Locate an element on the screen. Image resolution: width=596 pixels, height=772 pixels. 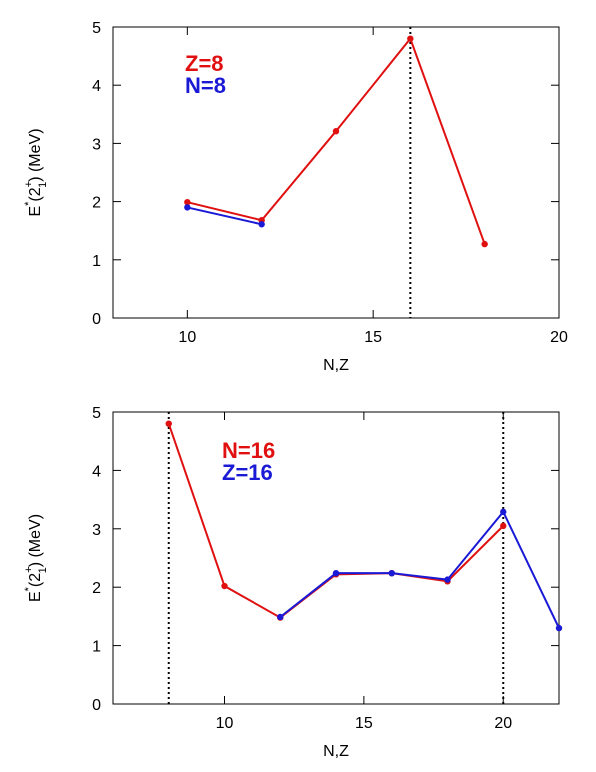
legend-label: N=16 is located at coordinates (248, 450).